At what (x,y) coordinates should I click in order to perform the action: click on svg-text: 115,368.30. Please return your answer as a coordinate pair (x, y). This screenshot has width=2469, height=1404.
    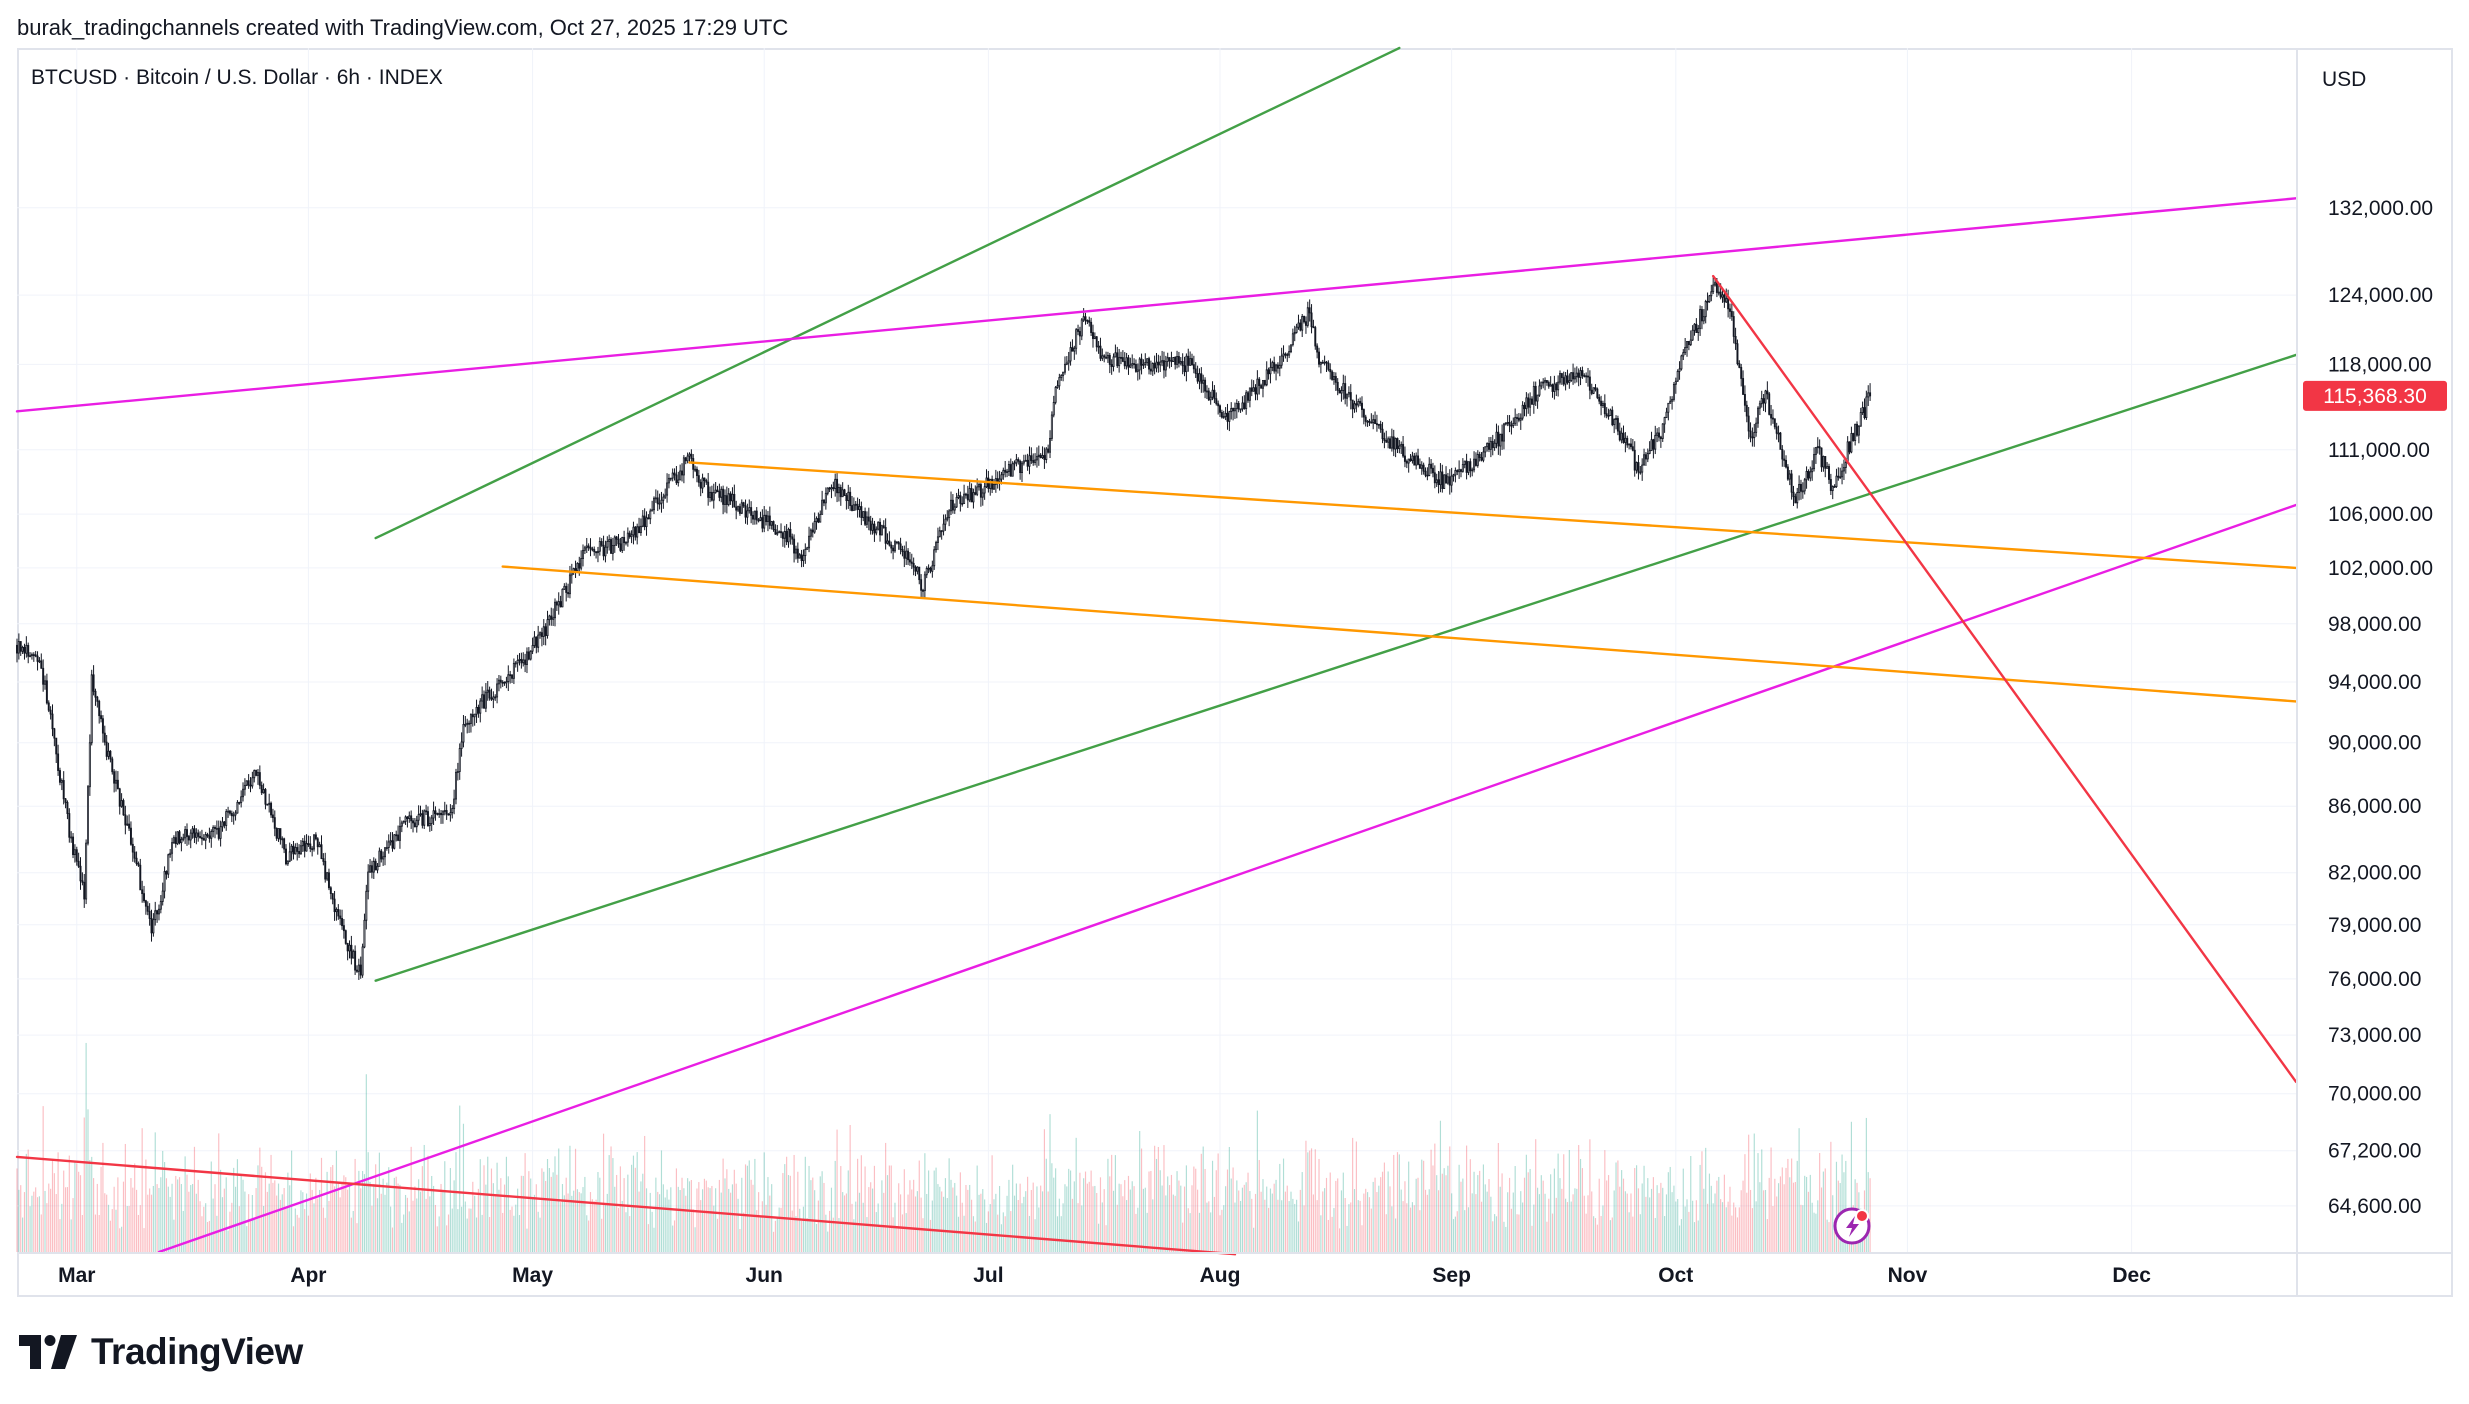
    Looking at the image, I should click on (2375, 396).